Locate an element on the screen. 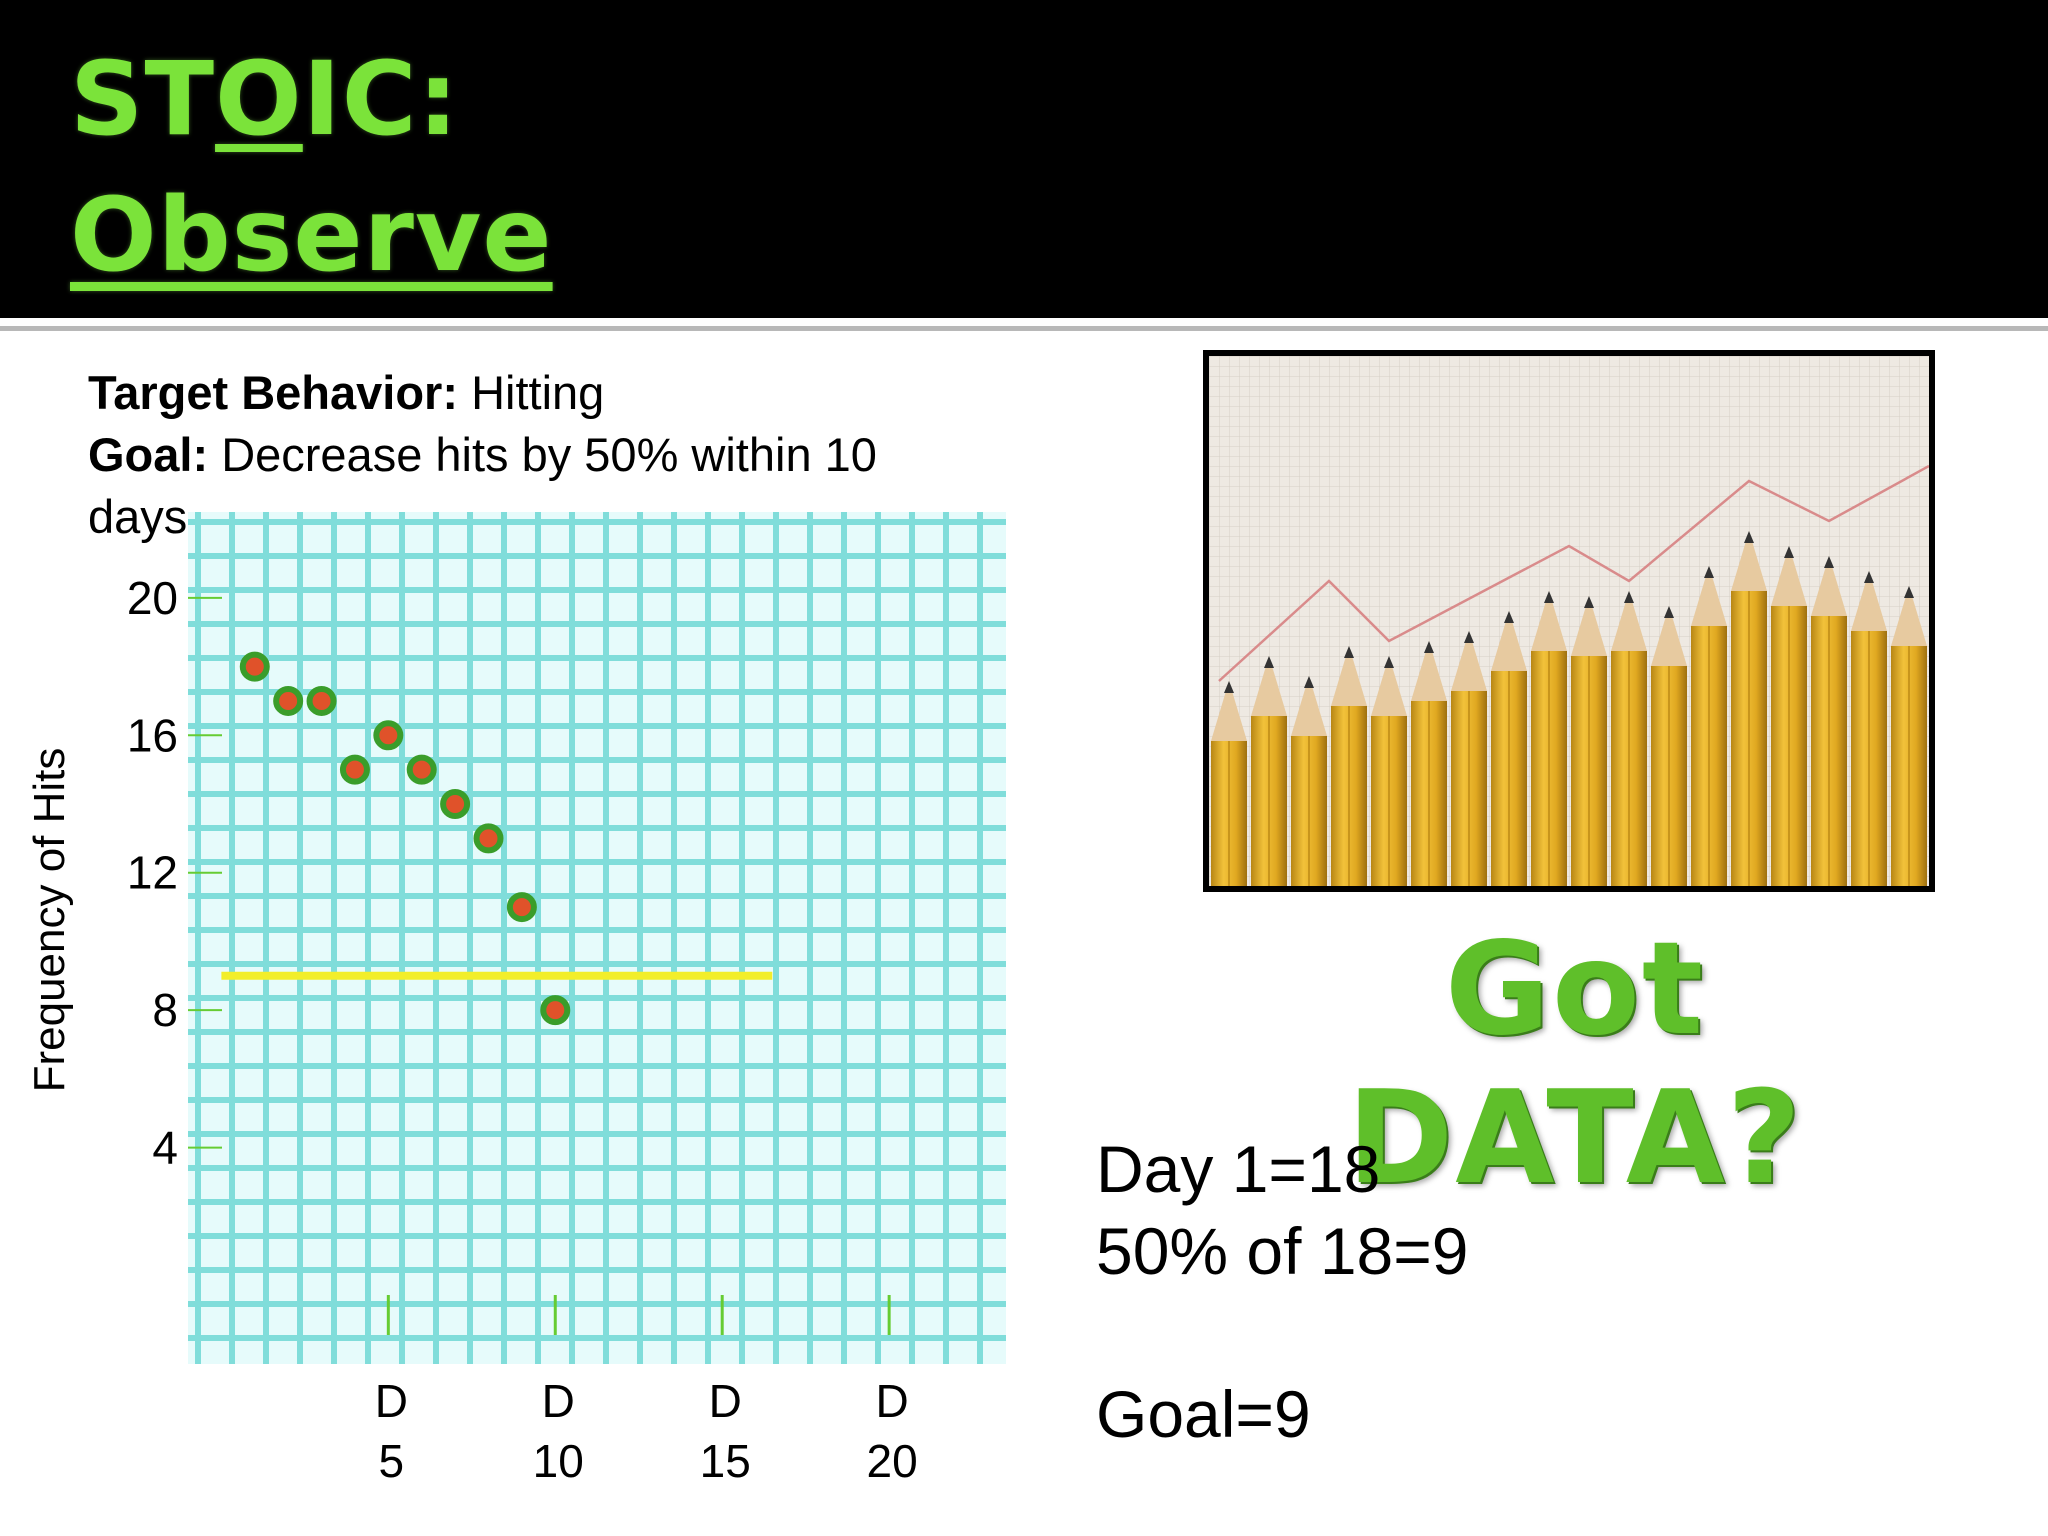  calc-day1: Day 1=18 is located at coordinates (1238, 1169).